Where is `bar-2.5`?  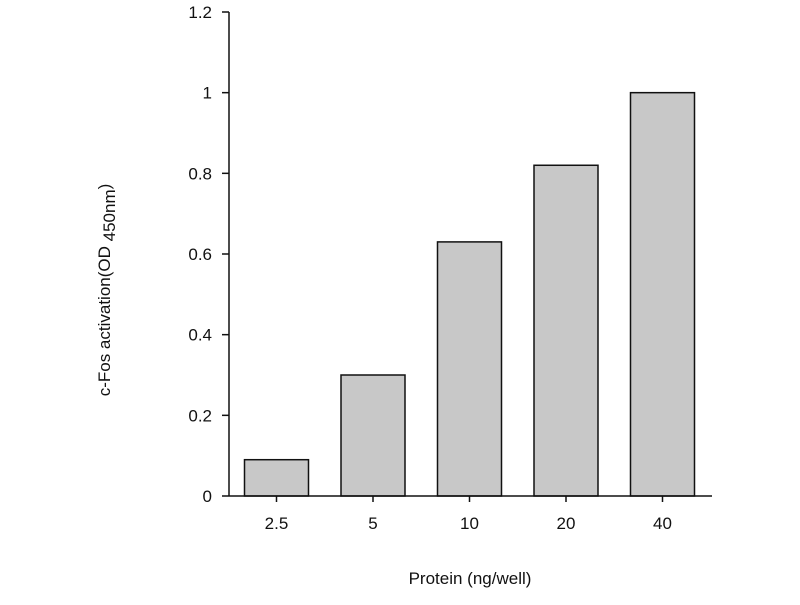 bar-2.5 is located at coordinates (276, 477).